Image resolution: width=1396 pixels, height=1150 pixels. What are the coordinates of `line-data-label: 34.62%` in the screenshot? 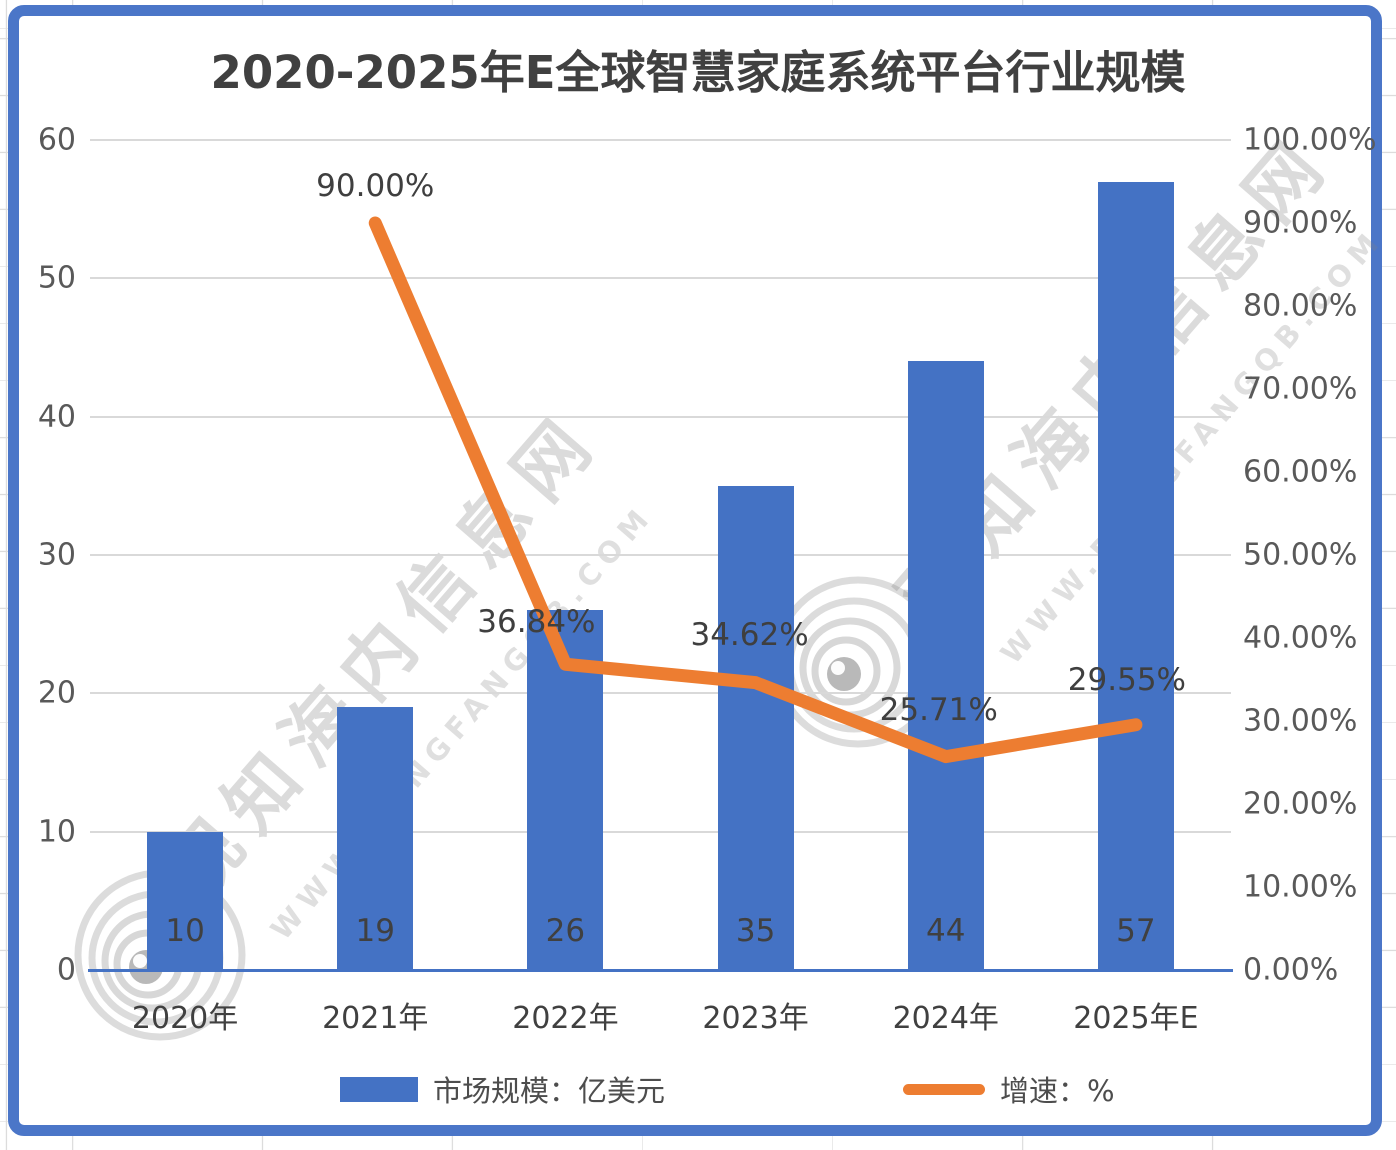 It's located at (749, 634).